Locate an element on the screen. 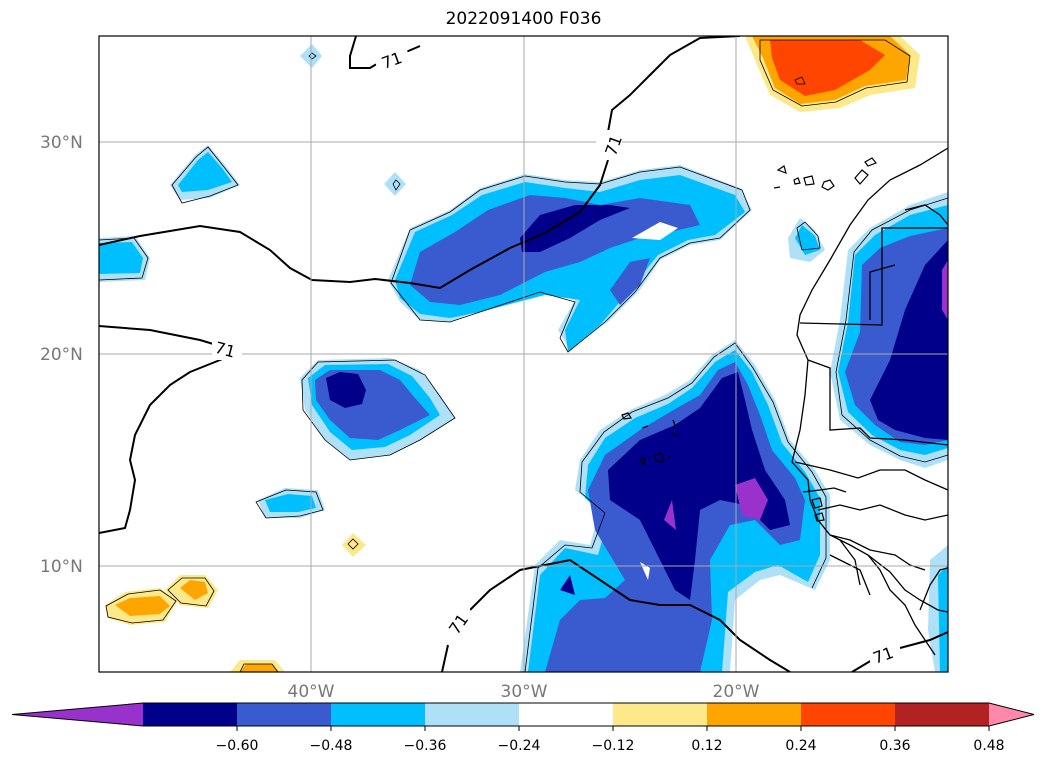 The height and width of the screenshot is (765, 1047). colorbar-tick-label: −0.60 is located at coordinates (237, 746).